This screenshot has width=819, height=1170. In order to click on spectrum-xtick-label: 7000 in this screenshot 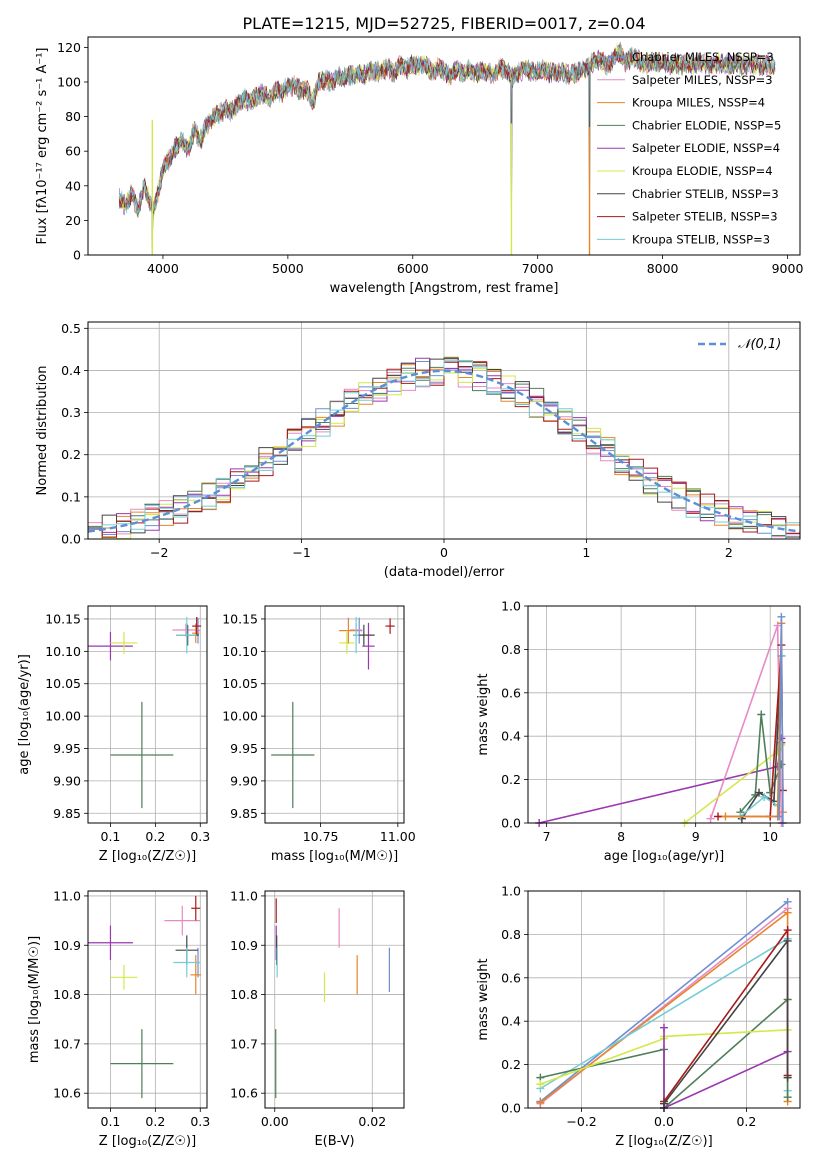, I will do `click(538, 268)`.